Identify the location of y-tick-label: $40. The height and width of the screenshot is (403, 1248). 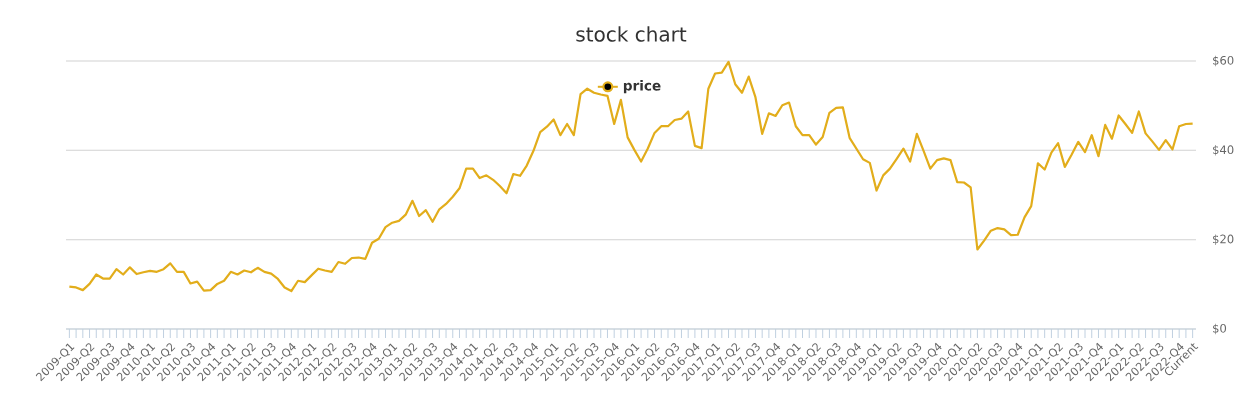
(1223, 150).